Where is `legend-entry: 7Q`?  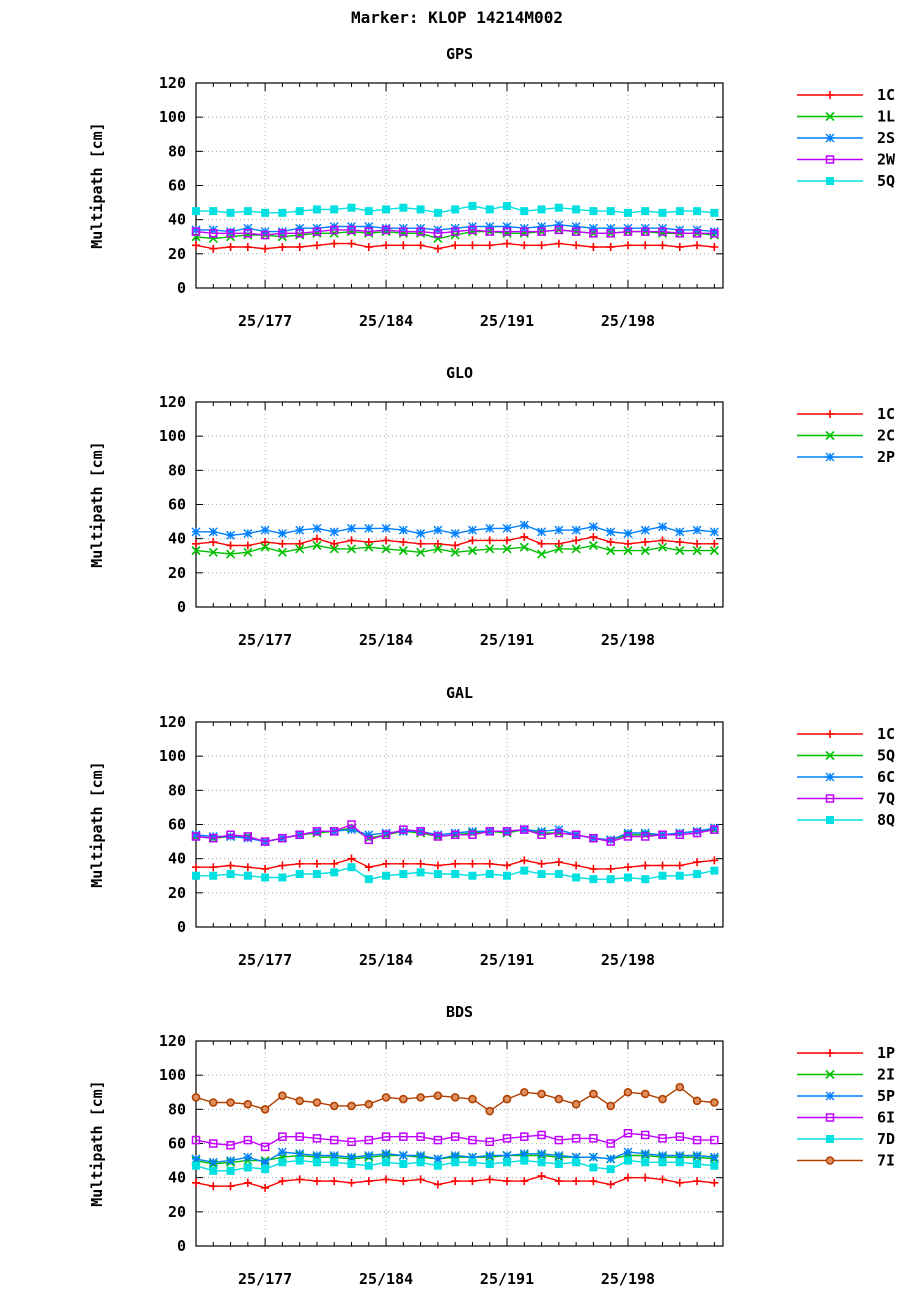
legend-entry: 7Q is located at coordinates (846, 799).